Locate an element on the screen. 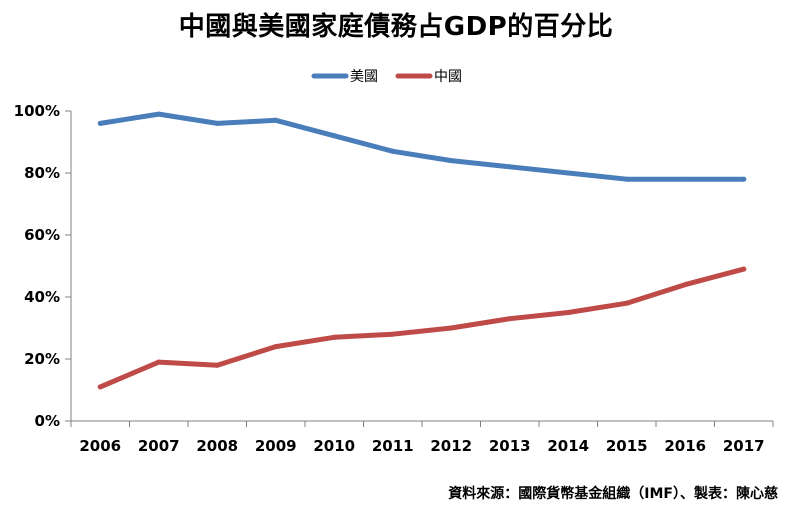 The image size is (792, 509). x-tick-label: 2008 is located at coordinates (217, 446).